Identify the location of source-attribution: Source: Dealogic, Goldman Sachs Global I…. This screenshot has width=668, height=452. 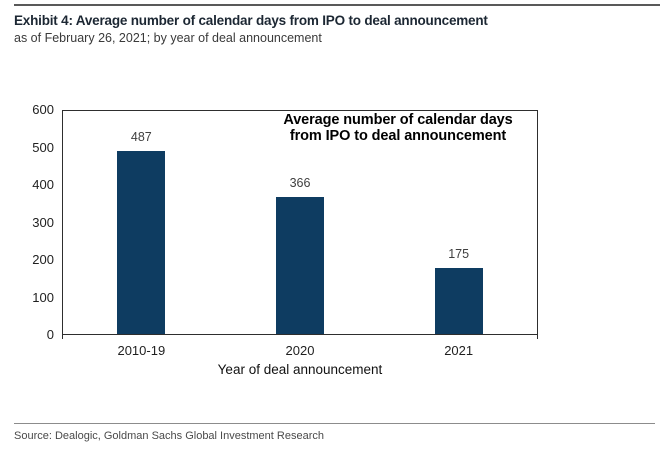
(169, 436).